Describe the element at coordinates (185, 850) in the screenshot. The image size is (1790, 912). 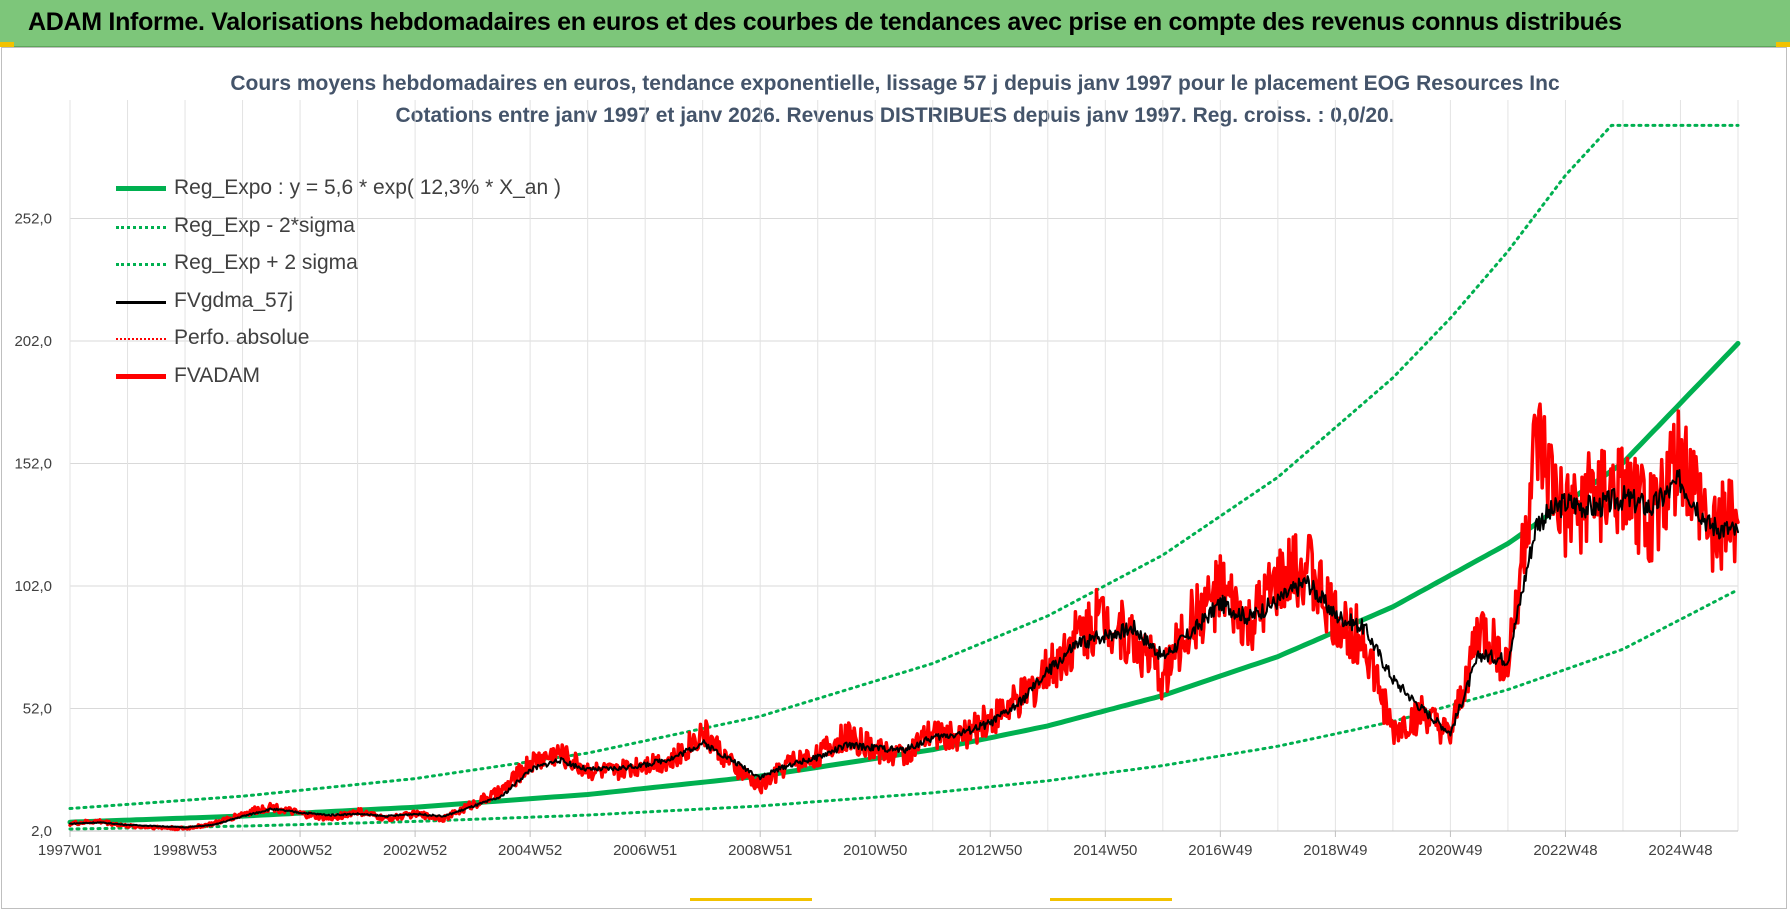
I see `x-tick-label: 1998W53` at that location.